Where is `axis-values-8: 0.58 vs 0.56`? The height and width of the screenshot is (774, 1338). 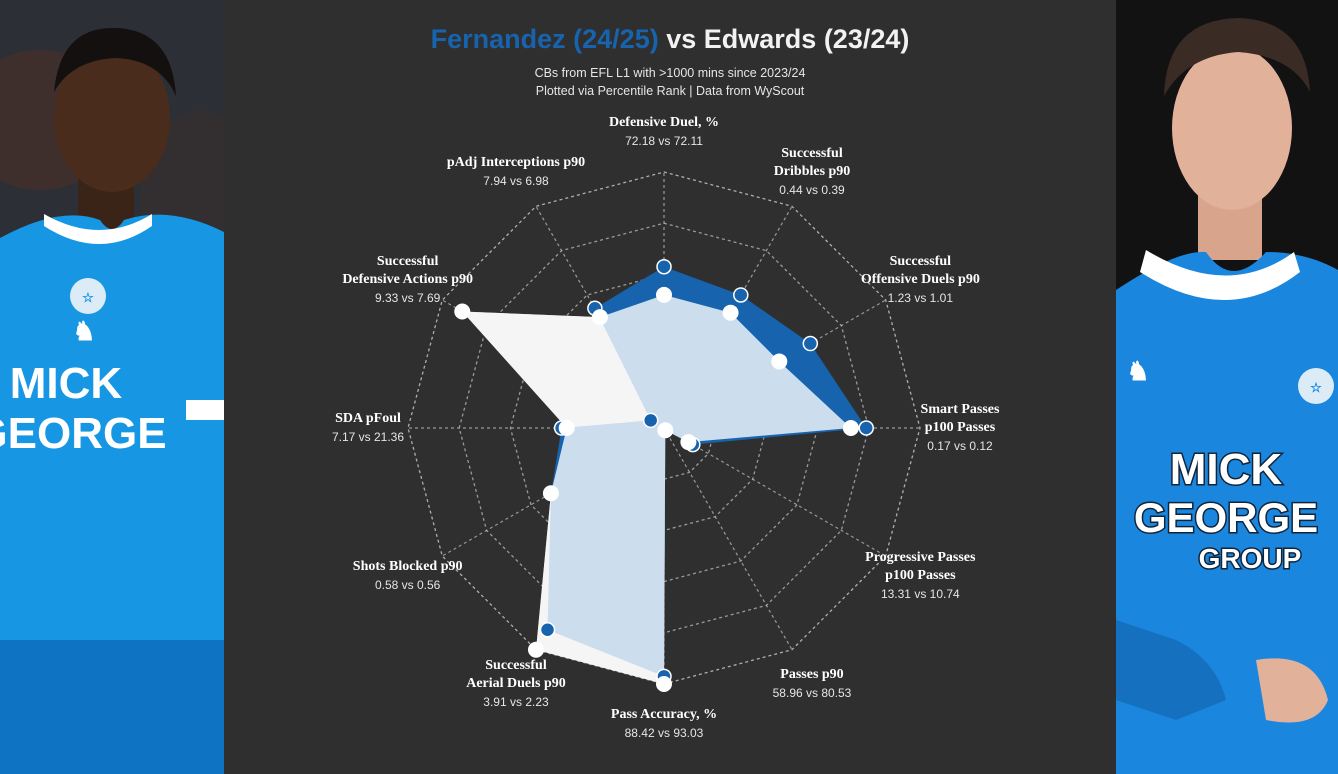 axis-values-8: 0.58 vs 0.56 is located at coordinates (407, 585).